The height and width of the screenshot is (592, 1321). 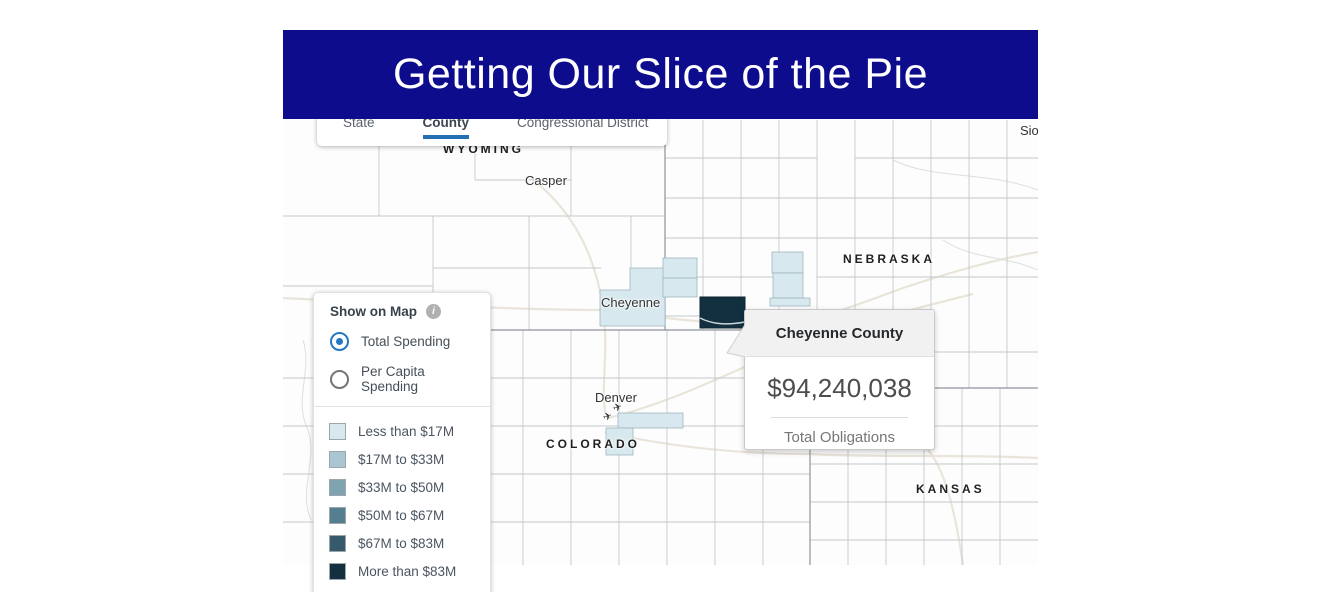 I want to click on state-label-nebraska: NEBRASKA, so click(x=889, y=259).